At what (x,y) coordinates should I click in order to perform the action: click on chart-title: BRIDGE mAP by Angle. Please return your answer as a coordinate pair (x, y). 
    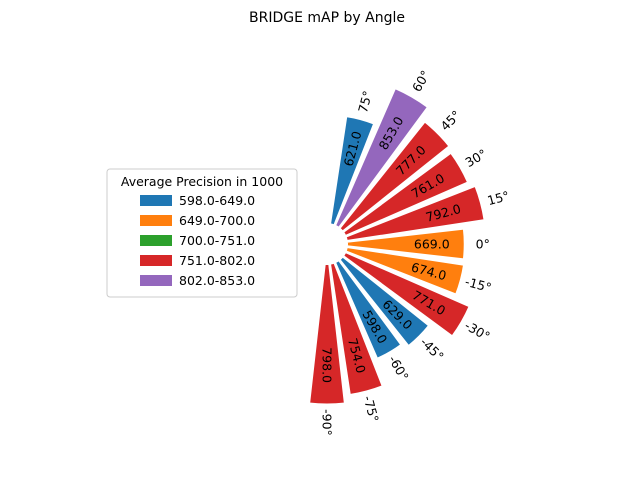
    Looking at the image, I should click on (327, 18).